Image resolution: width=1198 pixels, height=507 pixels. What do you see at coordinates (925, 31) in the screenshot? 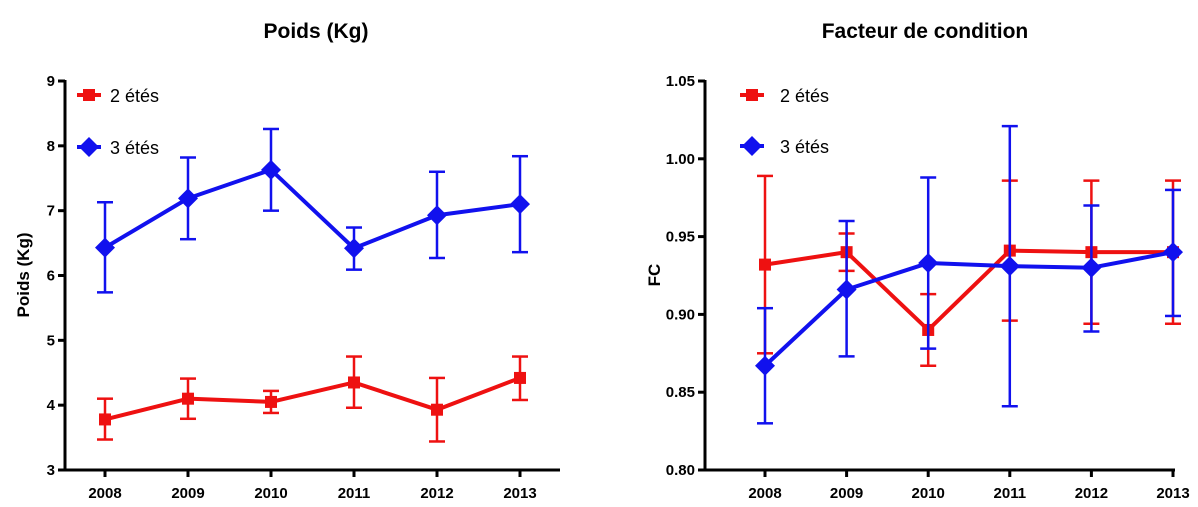
I see `chart-2-title: Facteur de condition` at bounding box center [925, 31].